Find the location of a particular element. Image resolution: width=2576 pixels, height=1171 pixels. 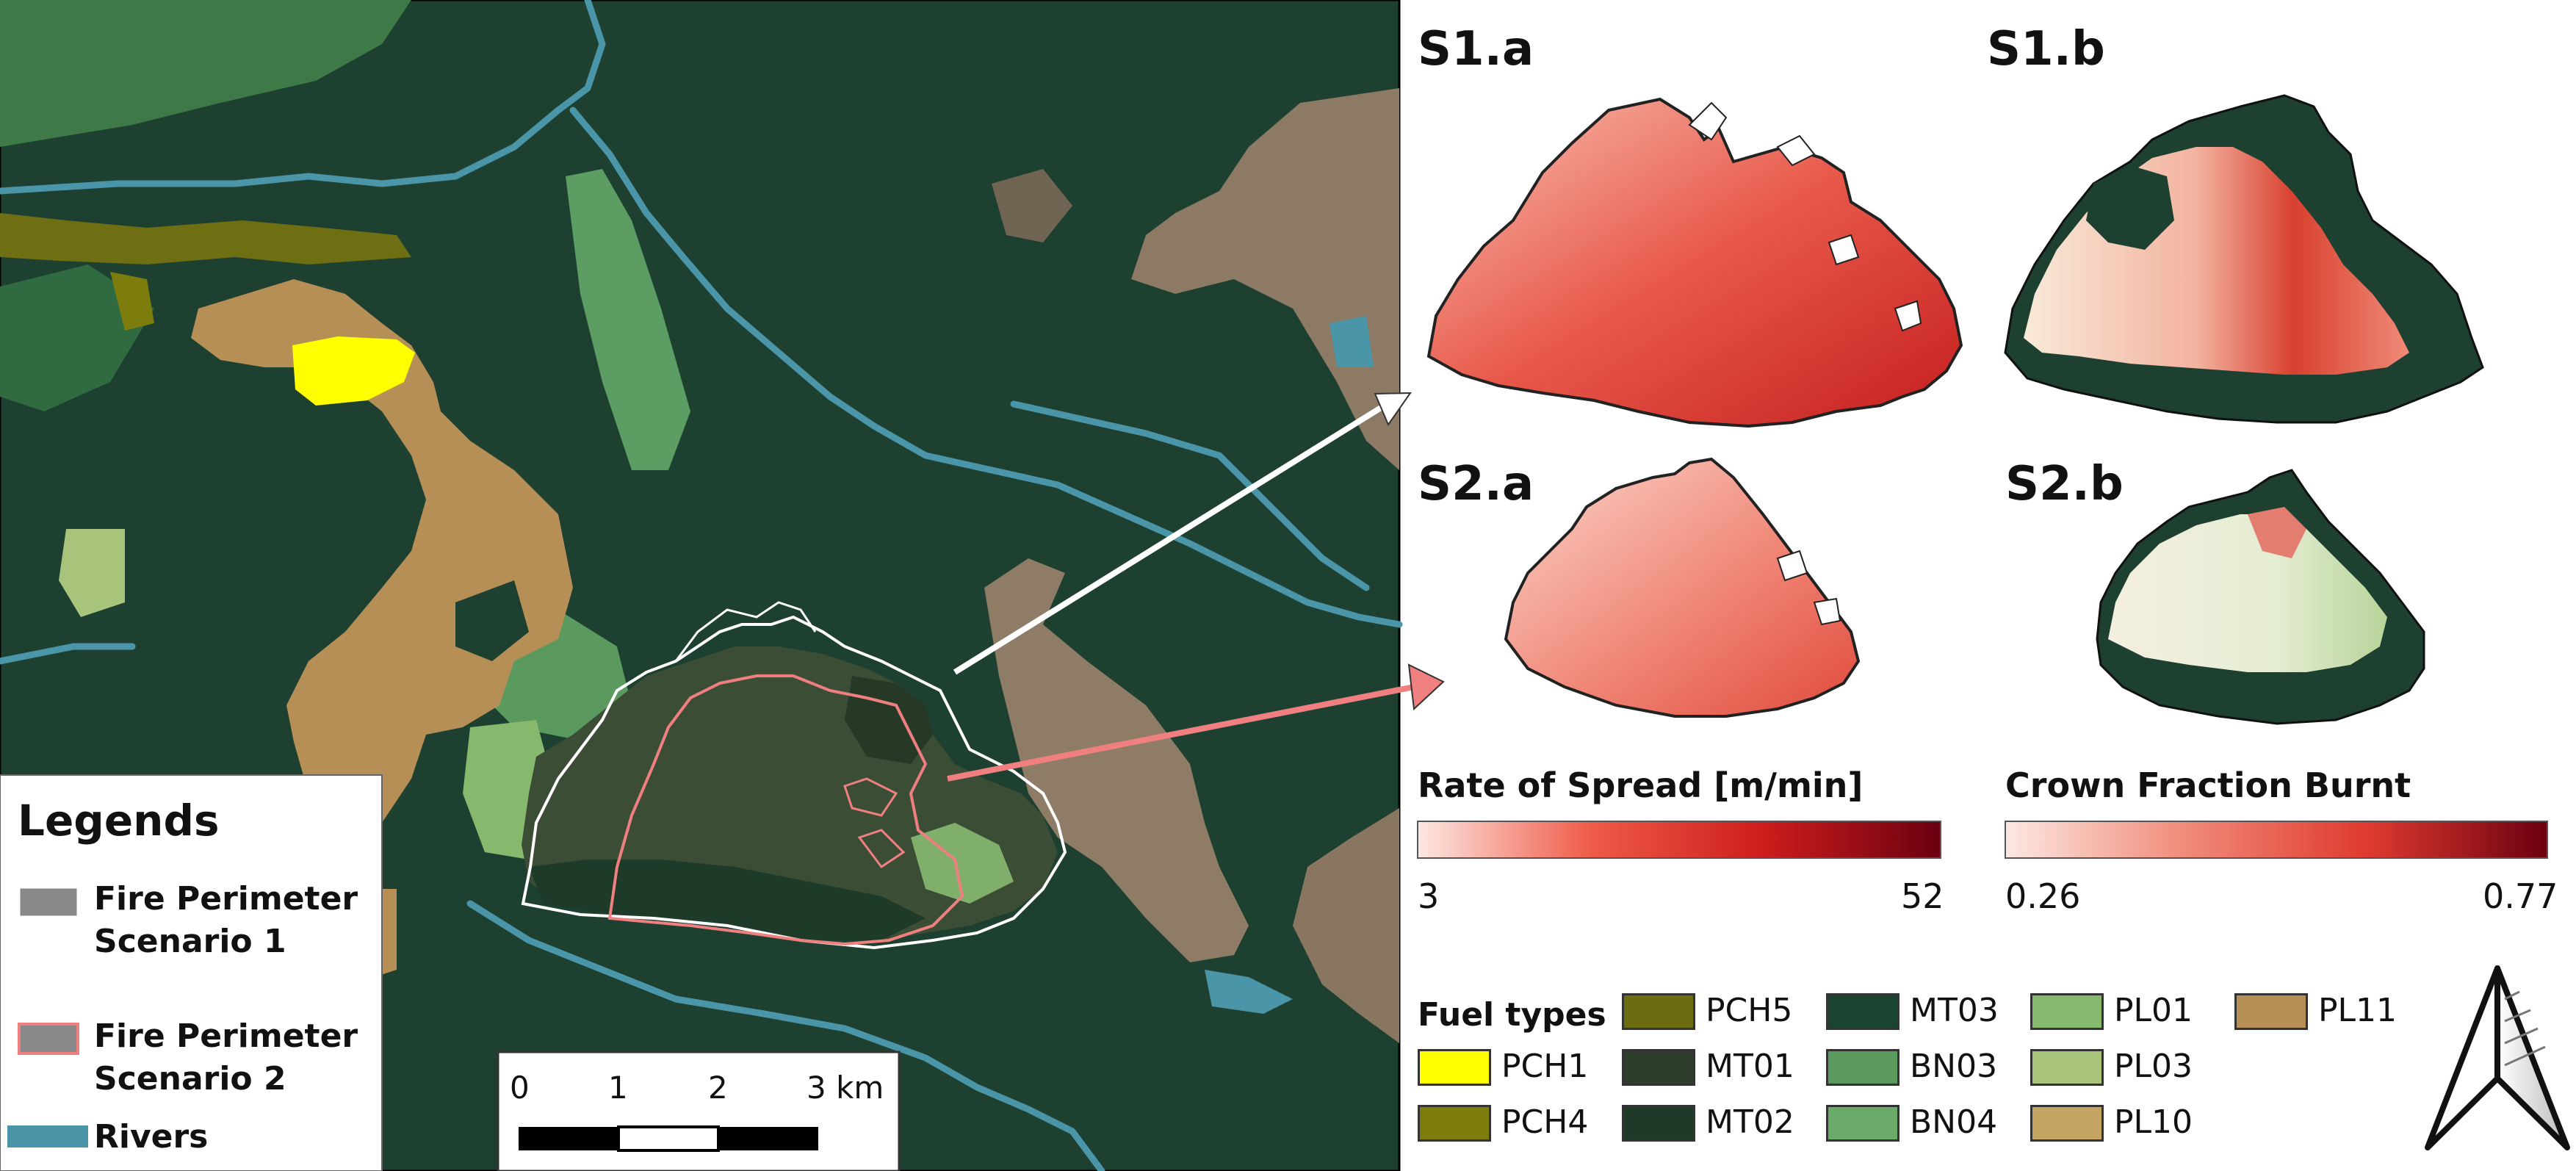

fuel-area-pl11-hole is located at coordinates (492, 620).